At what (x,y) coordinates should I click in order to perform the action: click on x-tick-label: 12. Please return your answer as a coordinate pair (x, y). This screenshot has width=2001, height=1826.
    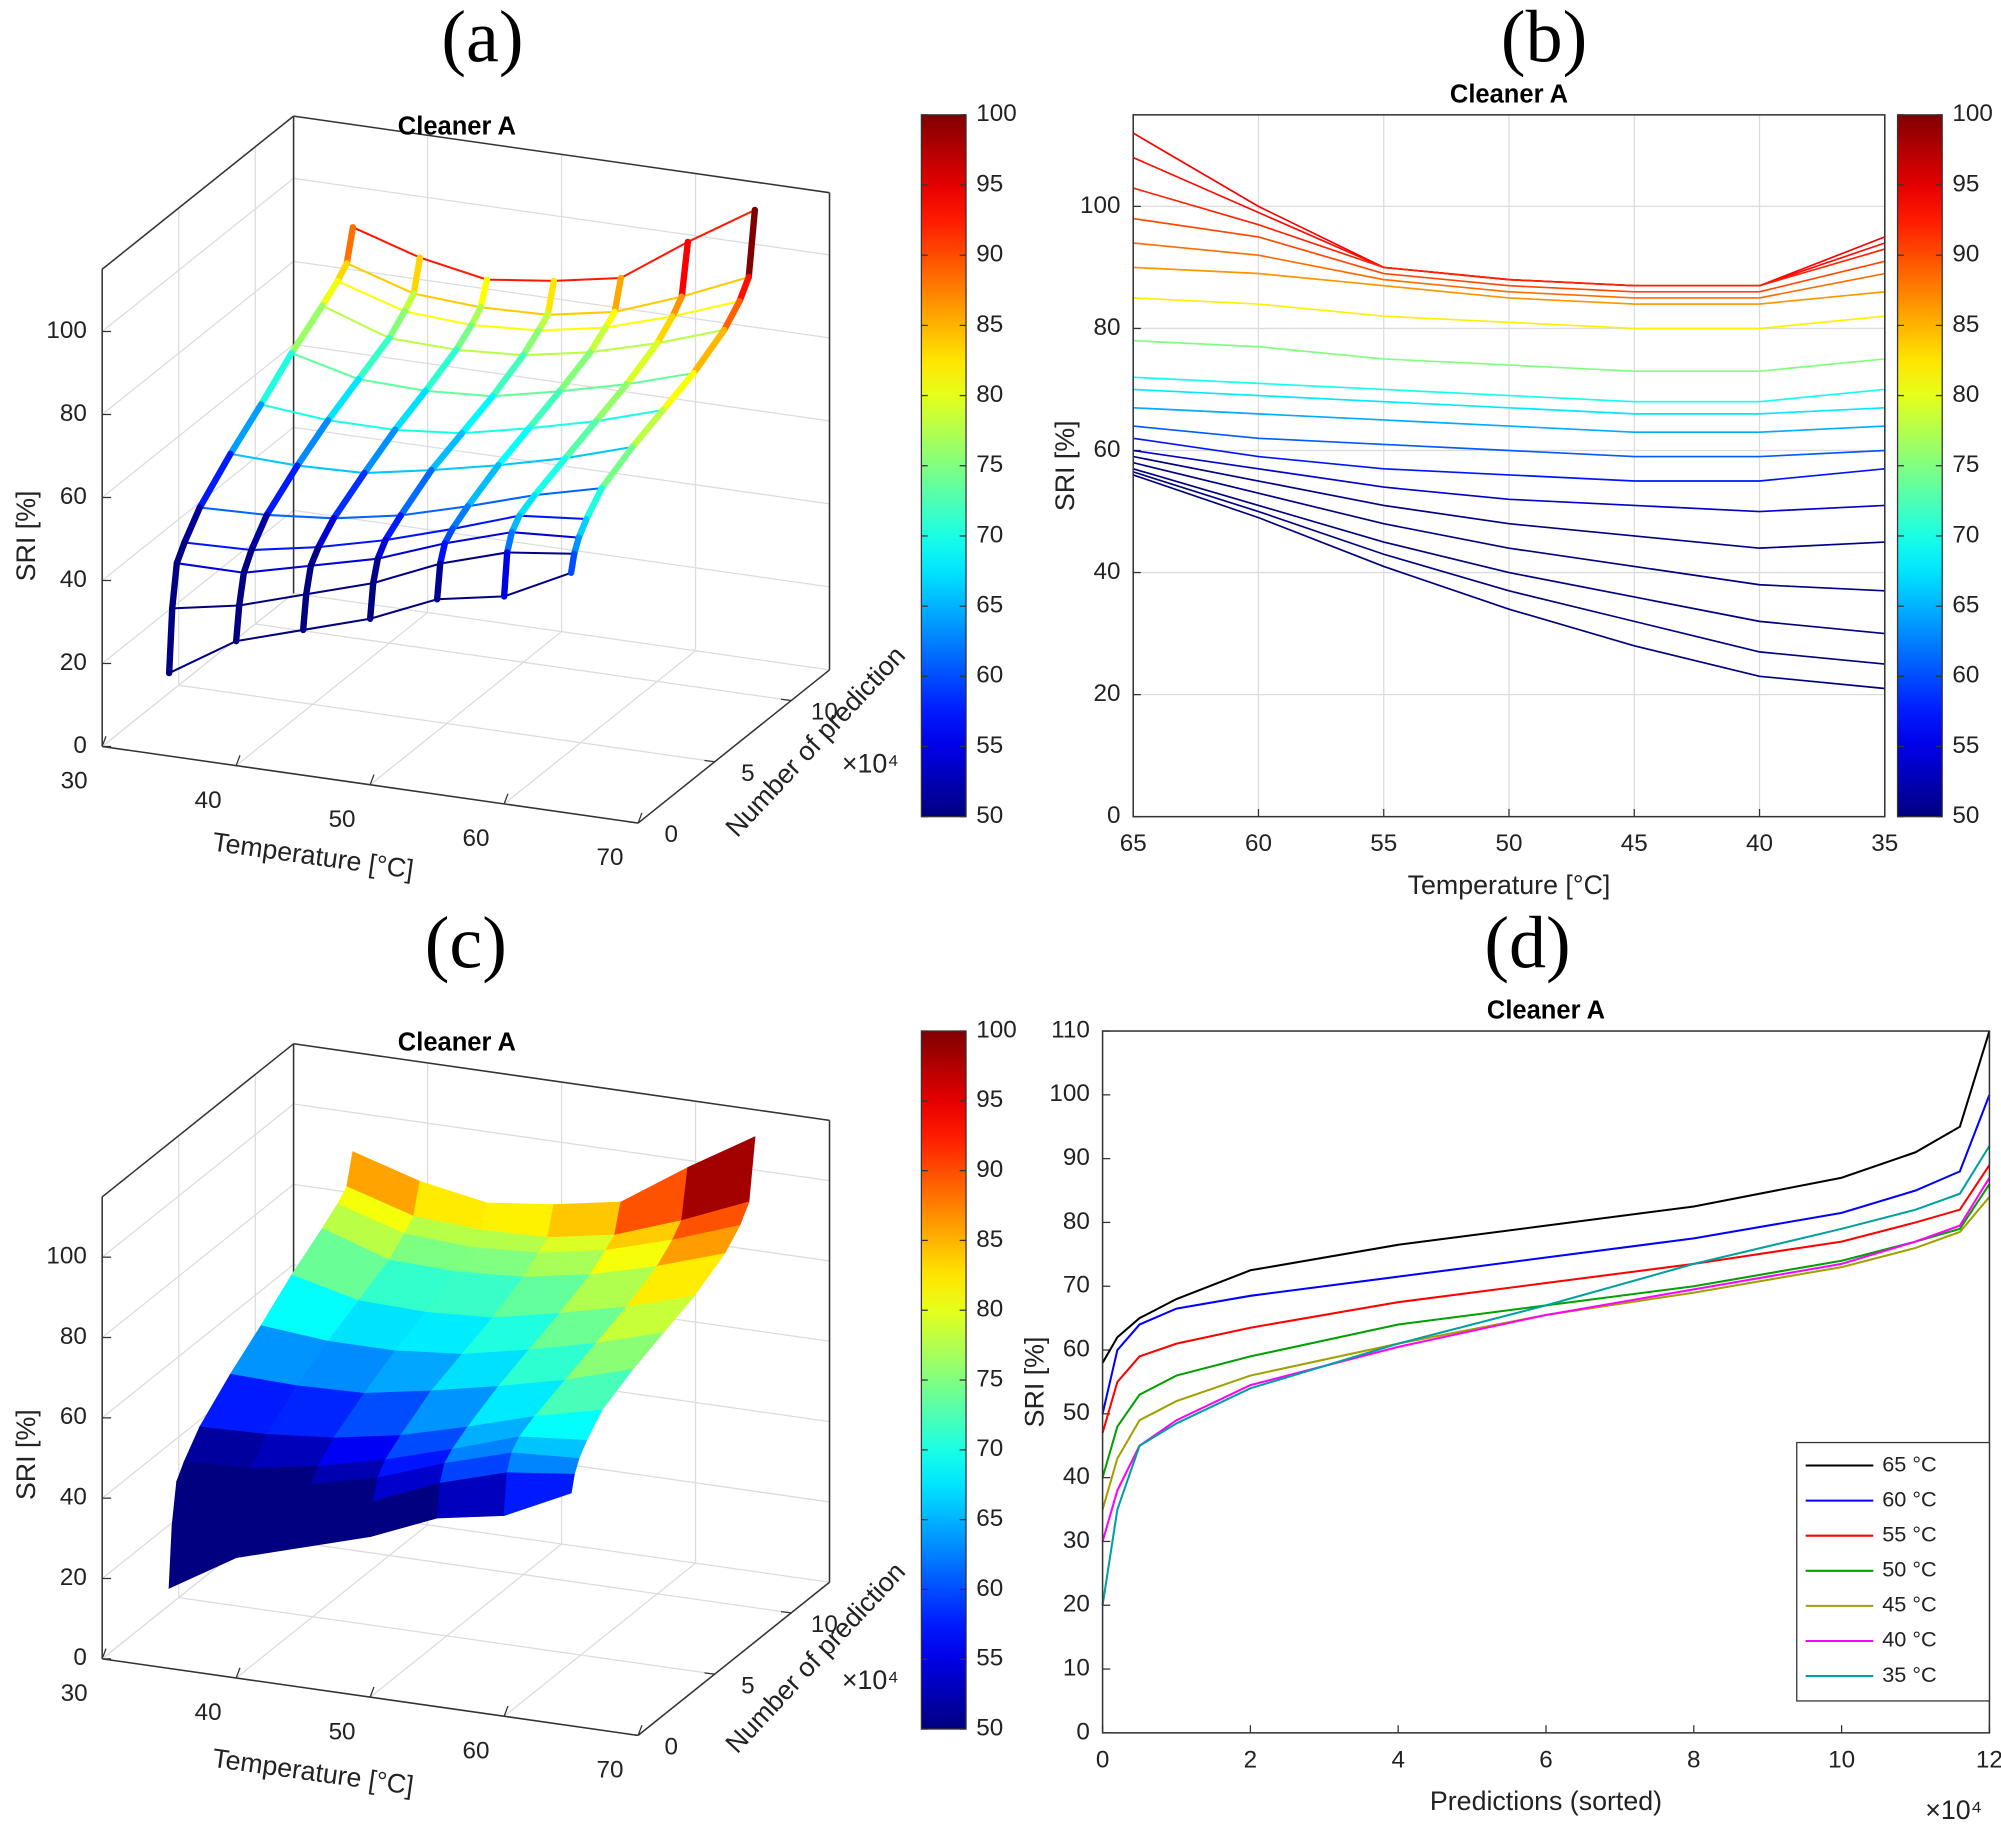
    Looking at the image, I should click on (1988, 1759).